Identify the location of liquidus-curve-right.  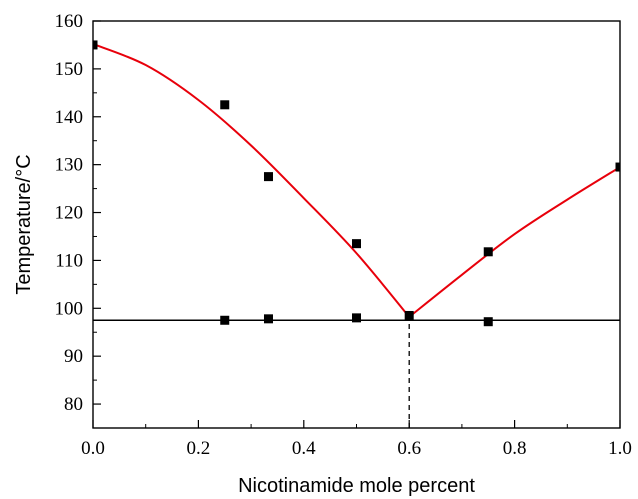
(514, 242).